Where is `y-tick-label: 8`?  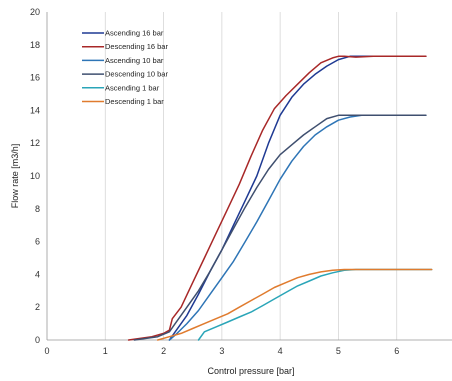
y-tick-label: 8 is located at coordinates (37, 209).